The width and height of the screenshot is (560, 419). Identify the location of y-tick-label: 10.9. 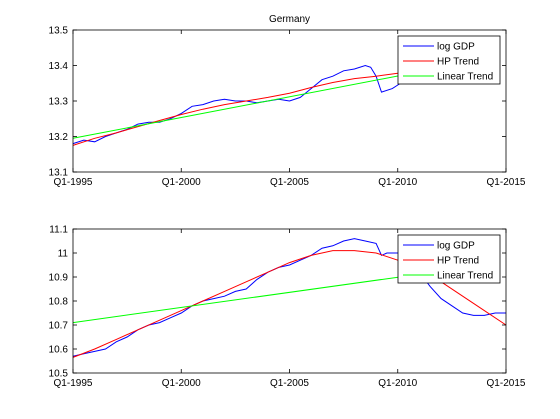
(59, 278).